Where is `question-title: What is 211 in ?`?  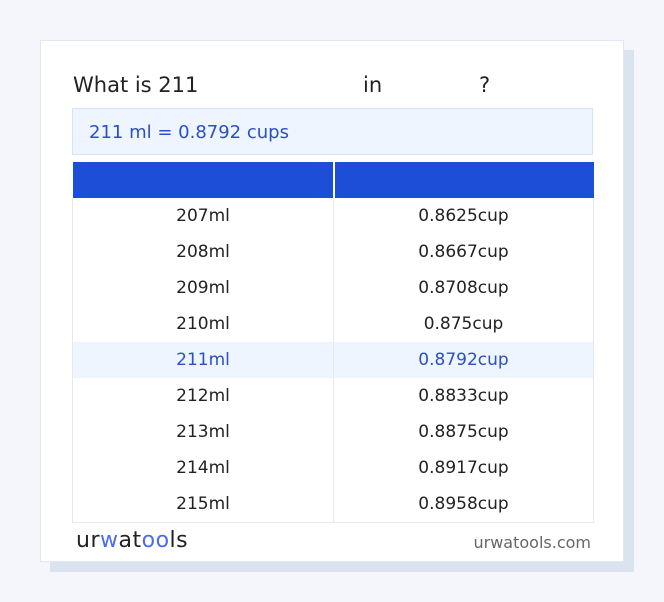
question-title: What is 211 in ? is located at coordinates (281, 133).